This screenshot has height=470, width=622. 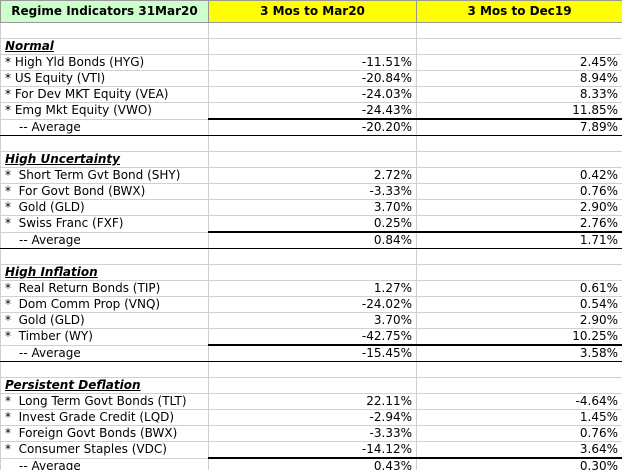 What do you see at coordinates (519, 240) in the screenshot?
I see `value: 1.71%` at bounding box center [519, 240].